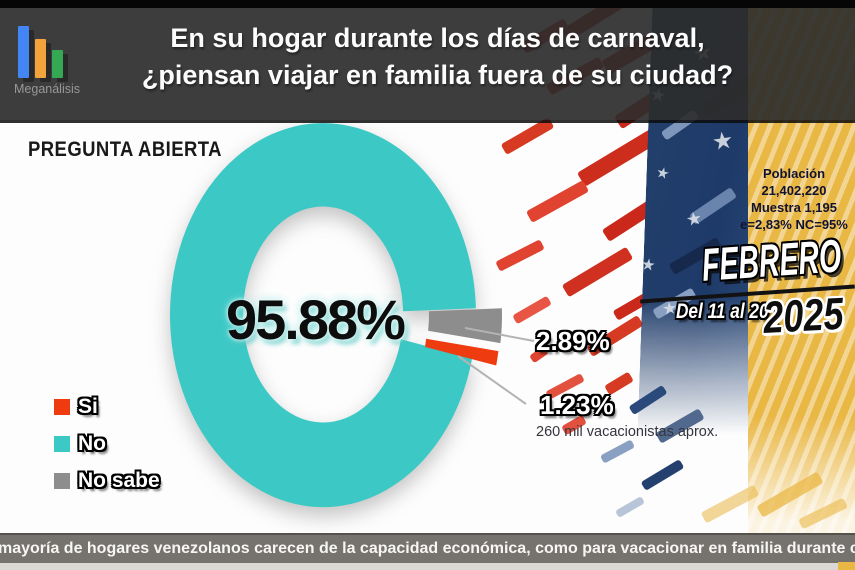 The width and height of the screenshot is (855, 570). I want to click on donut-center-value: 95.88%, so click(316, 319).